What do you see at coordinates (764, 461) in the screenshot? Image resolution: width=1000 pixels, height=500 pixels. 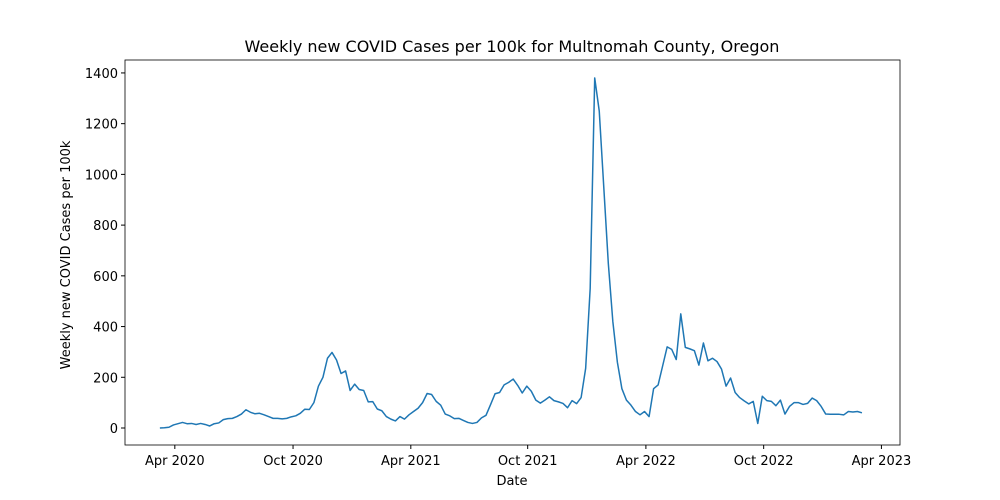 I see `x-tick-label: Oct 2022` at bounding box center [764, 461].